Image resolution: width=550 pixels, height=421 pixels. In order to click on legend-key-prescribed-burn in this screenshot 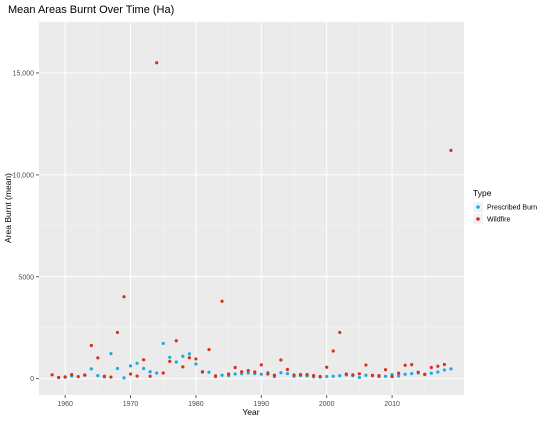, I will do `click(478, 207)`.